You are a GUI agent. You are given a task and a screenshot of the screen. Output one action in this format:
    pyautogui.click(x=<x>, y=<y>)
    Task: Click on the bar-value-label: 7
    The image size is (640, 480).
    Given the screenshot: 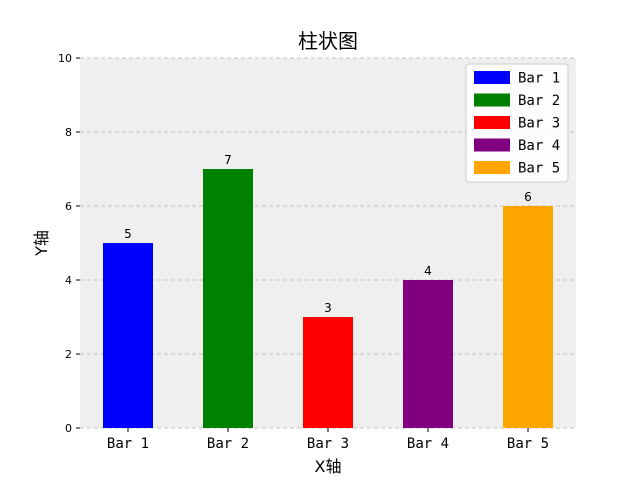 What is the action you would take?
    pyautogui.click(x=228, y=160)
    